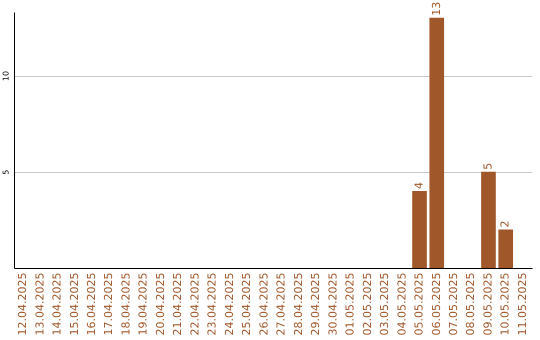  I want to click on x-tick-label: 26.04.2025, so click(263, 304).